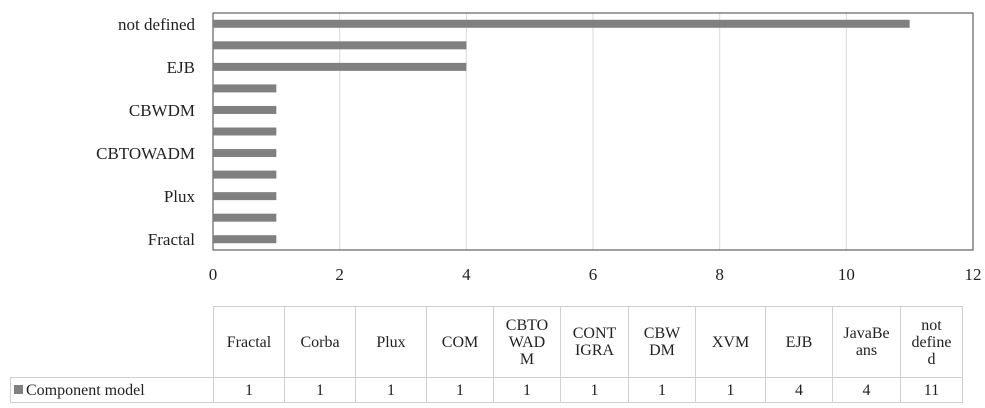  I want to click on legend-entry: Component model, so click(112, 390).